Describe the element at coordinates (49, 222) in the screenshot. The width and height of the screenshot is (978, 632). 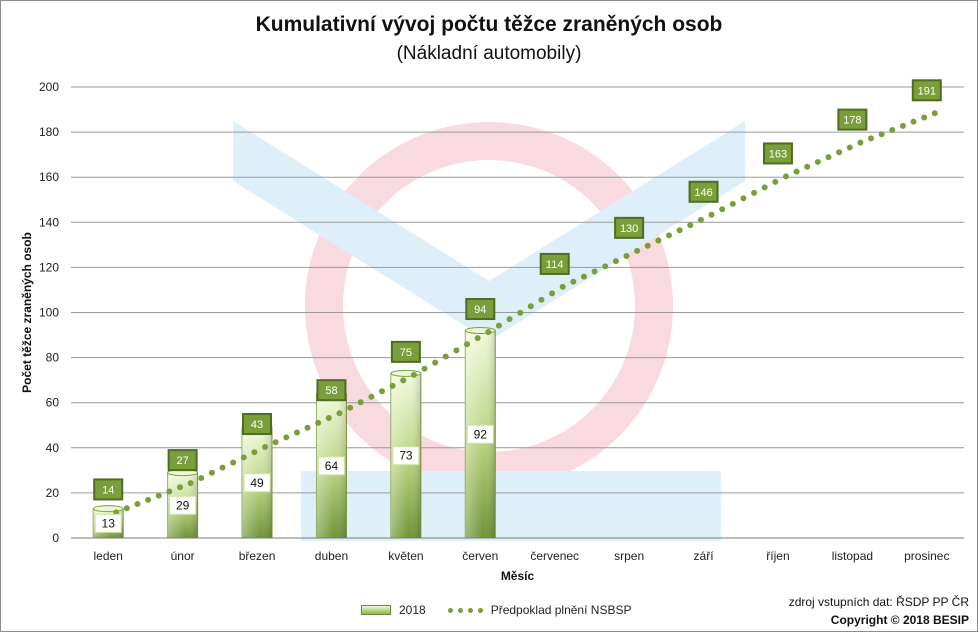
I see `y-tick-label: 140` at that location.